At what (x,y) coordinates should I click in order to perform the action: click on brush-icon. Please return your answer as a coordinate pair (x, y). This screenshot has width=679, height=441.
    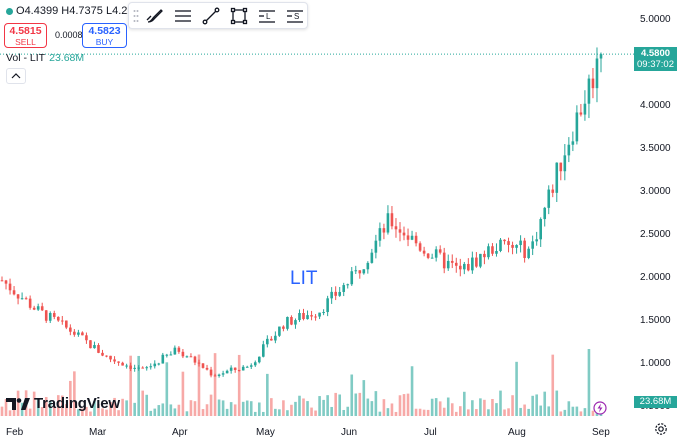
    Looking at the image, I should click on (155, 16).